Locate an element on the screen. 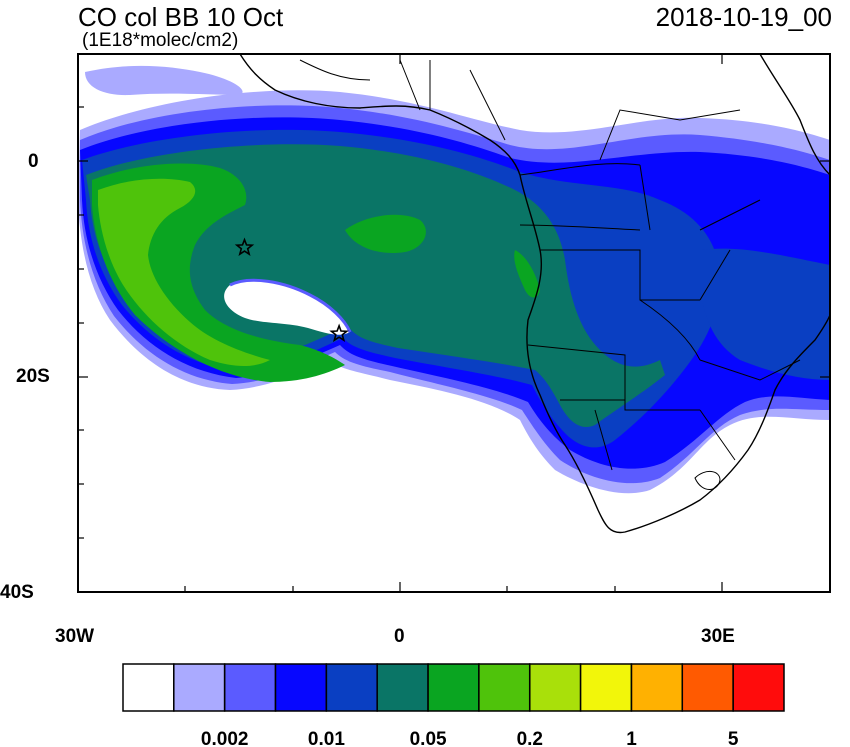 The image size is (850, 747). plume-layer-navy-east is located at coordinates (765, 314).